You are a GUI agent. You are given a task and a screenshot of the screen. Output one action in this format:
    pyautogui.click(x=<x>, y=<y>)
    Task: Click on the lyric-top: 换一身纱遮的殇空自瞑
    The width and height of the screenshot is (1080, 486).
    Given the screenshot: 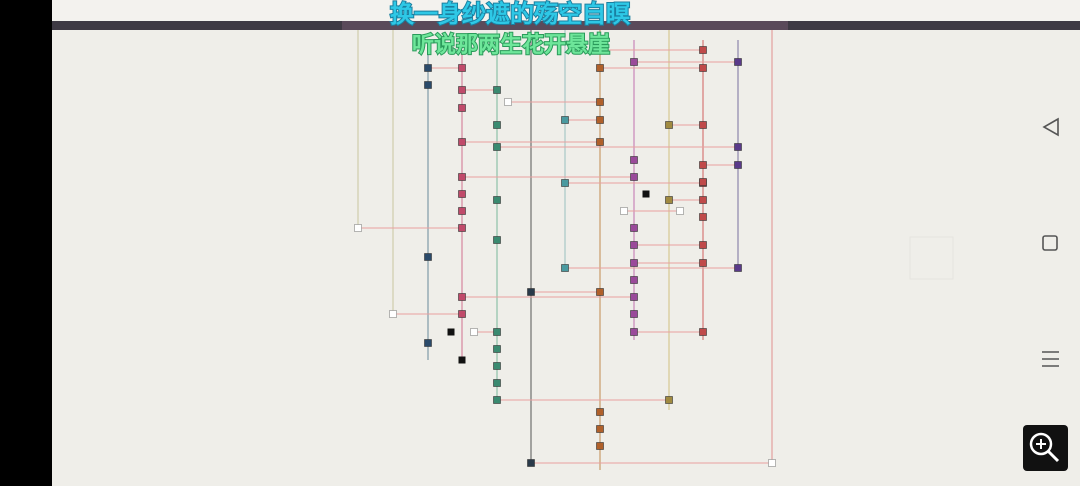 What is the action you would take?
    pyautogui.click(x=510, y=14)
    